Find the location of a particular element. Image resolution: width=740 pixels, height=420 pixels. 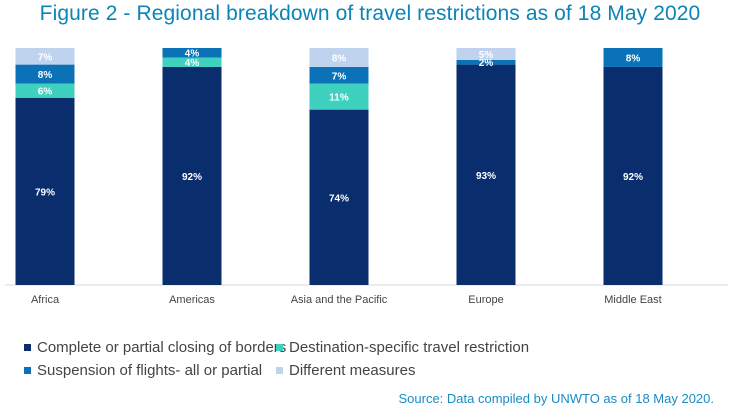

data-label-asia-and-the-pacific-borders: 74% is located at coordinates (339, 198).